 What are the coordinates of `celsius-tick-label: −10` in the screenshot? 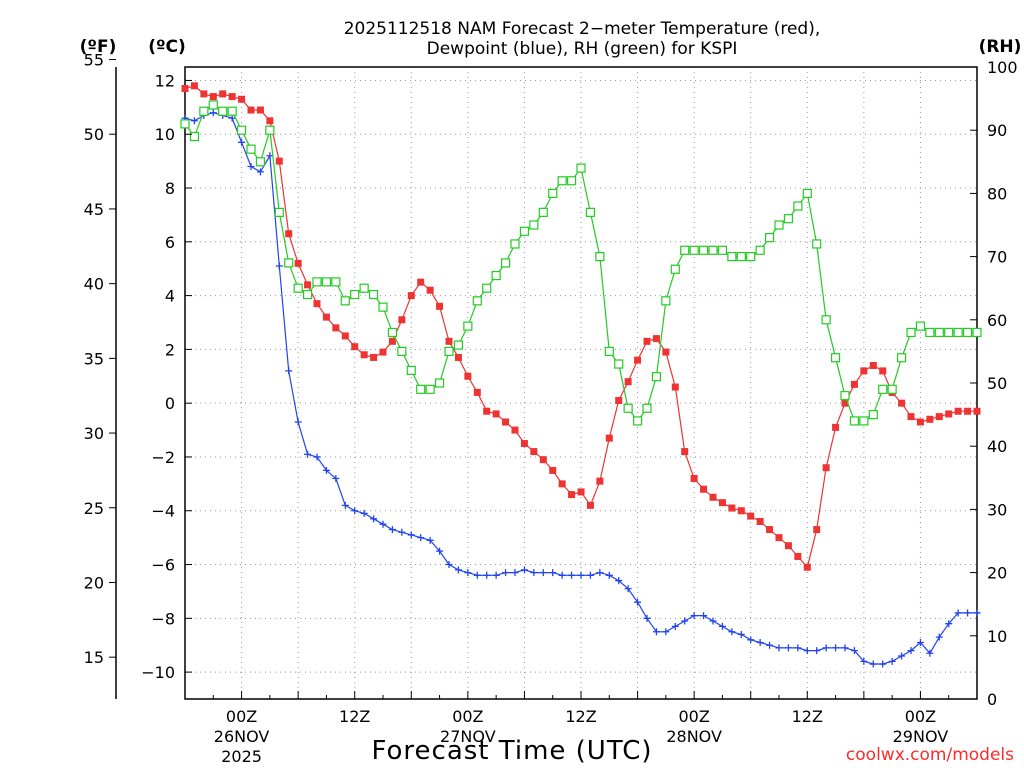 It's located at (158, 672).